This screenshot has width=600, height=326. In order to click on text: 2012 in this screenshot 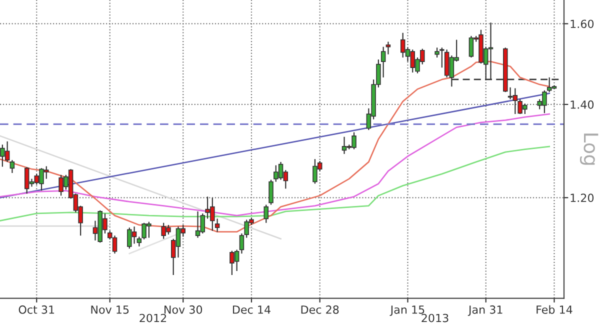, I will do `click(153, 318)`.